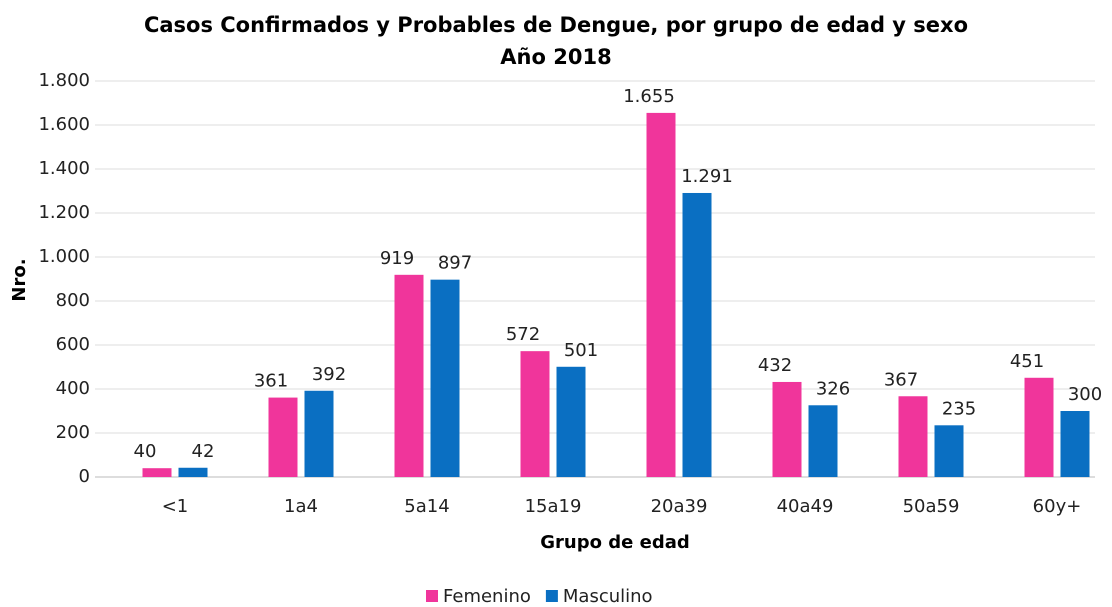 The image size is (1112, 607). Describe the element at coordinates (19, 279) in the screenshot. I see `y-axis-title: Nro.` at that location.